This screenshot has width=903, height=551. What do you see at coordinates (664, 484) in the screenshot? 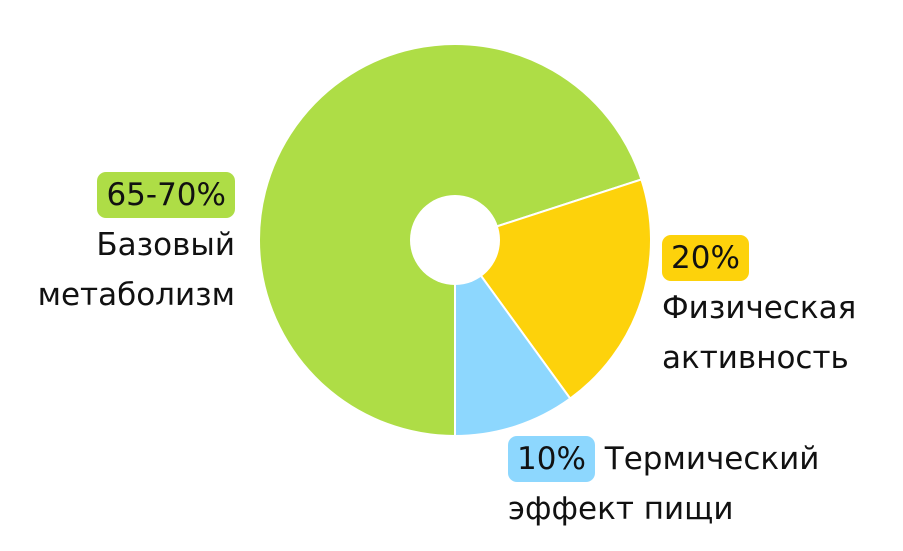
I see `category-label: Термический эффект пищи` at bounding box center [664, 484].